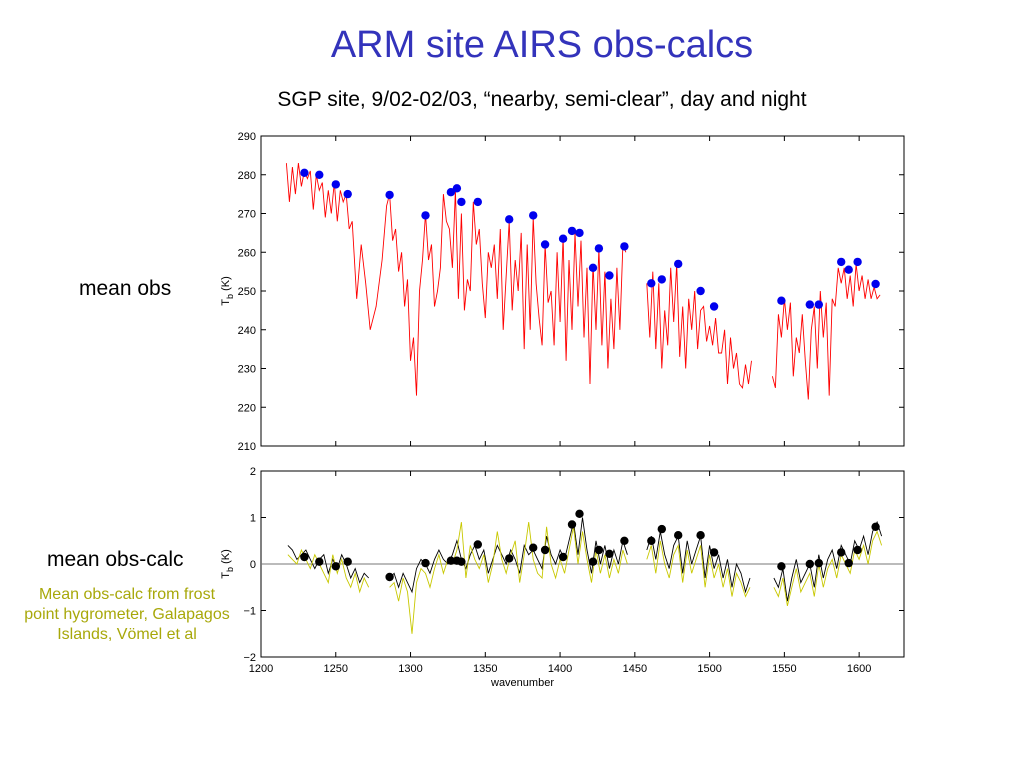  I want to click on panel2-ytick-label: 0, so click(253, 565).